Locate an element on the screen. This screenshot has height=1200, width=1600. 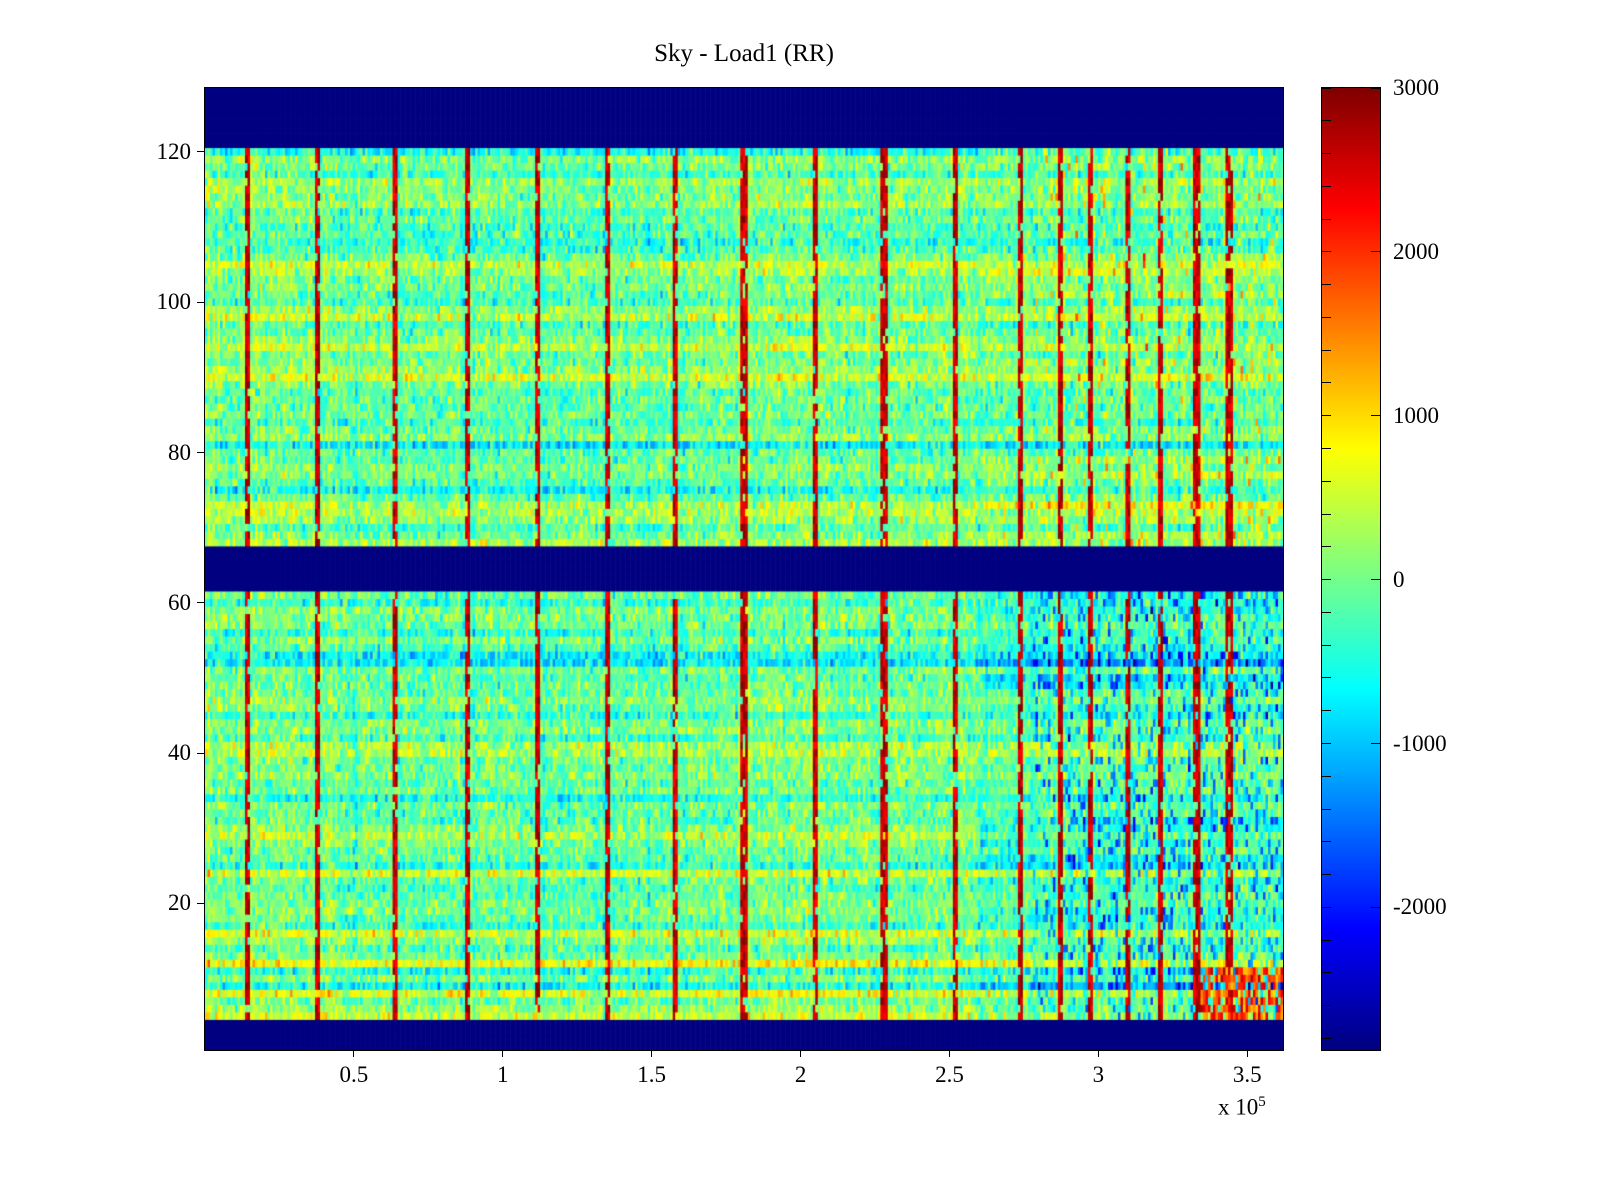
x-tick-label: 0.5 is located at coordinates (354, 1074).